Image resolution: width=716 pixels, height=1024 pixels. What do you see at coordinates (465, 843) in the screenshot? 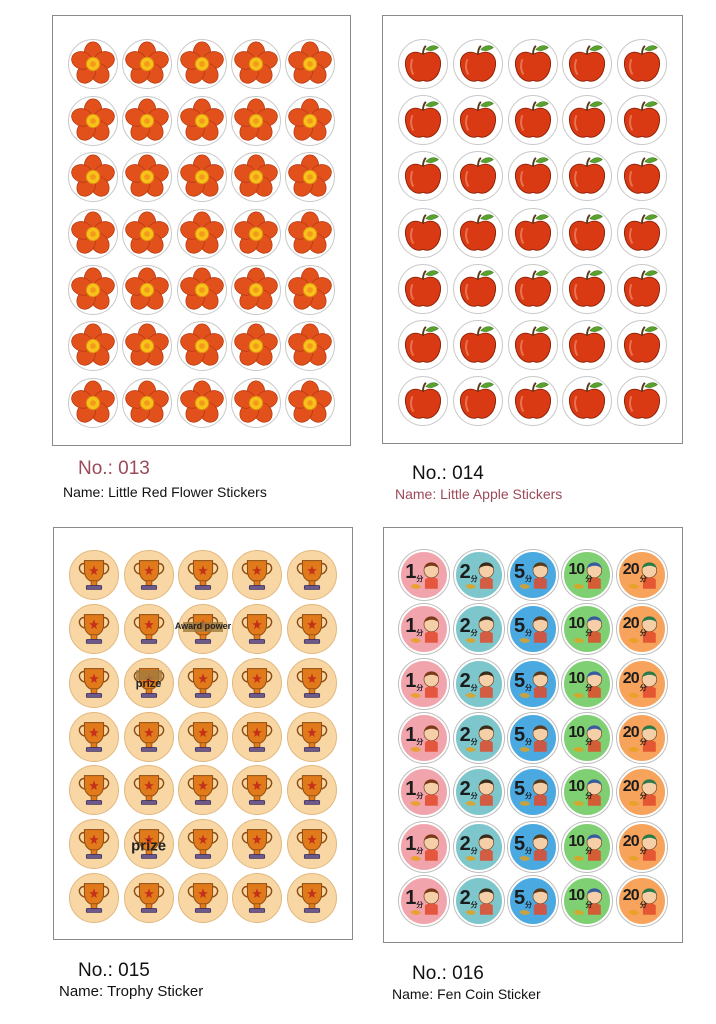
I see `coin-value: 2` at bounding box center [465, 843].